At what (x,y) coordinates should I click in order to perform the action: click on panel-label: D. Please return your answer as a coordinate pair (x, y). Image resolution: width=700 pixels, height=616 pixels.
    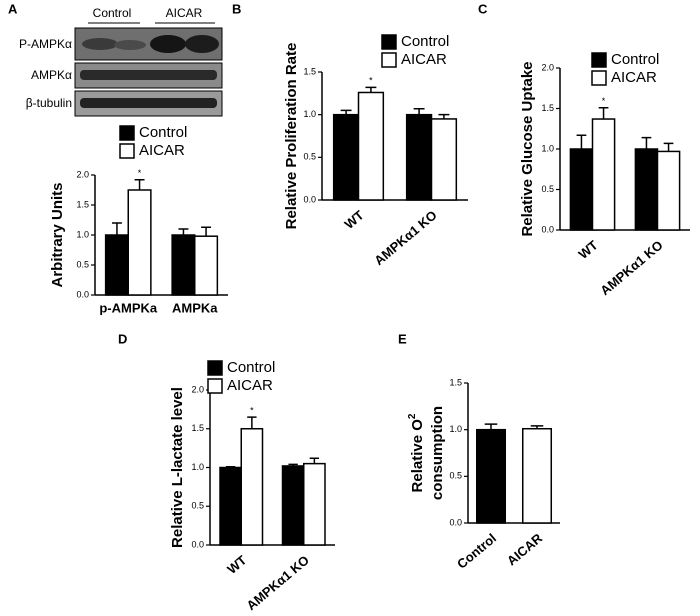
    Looking at the image, I should click on (122, 338).